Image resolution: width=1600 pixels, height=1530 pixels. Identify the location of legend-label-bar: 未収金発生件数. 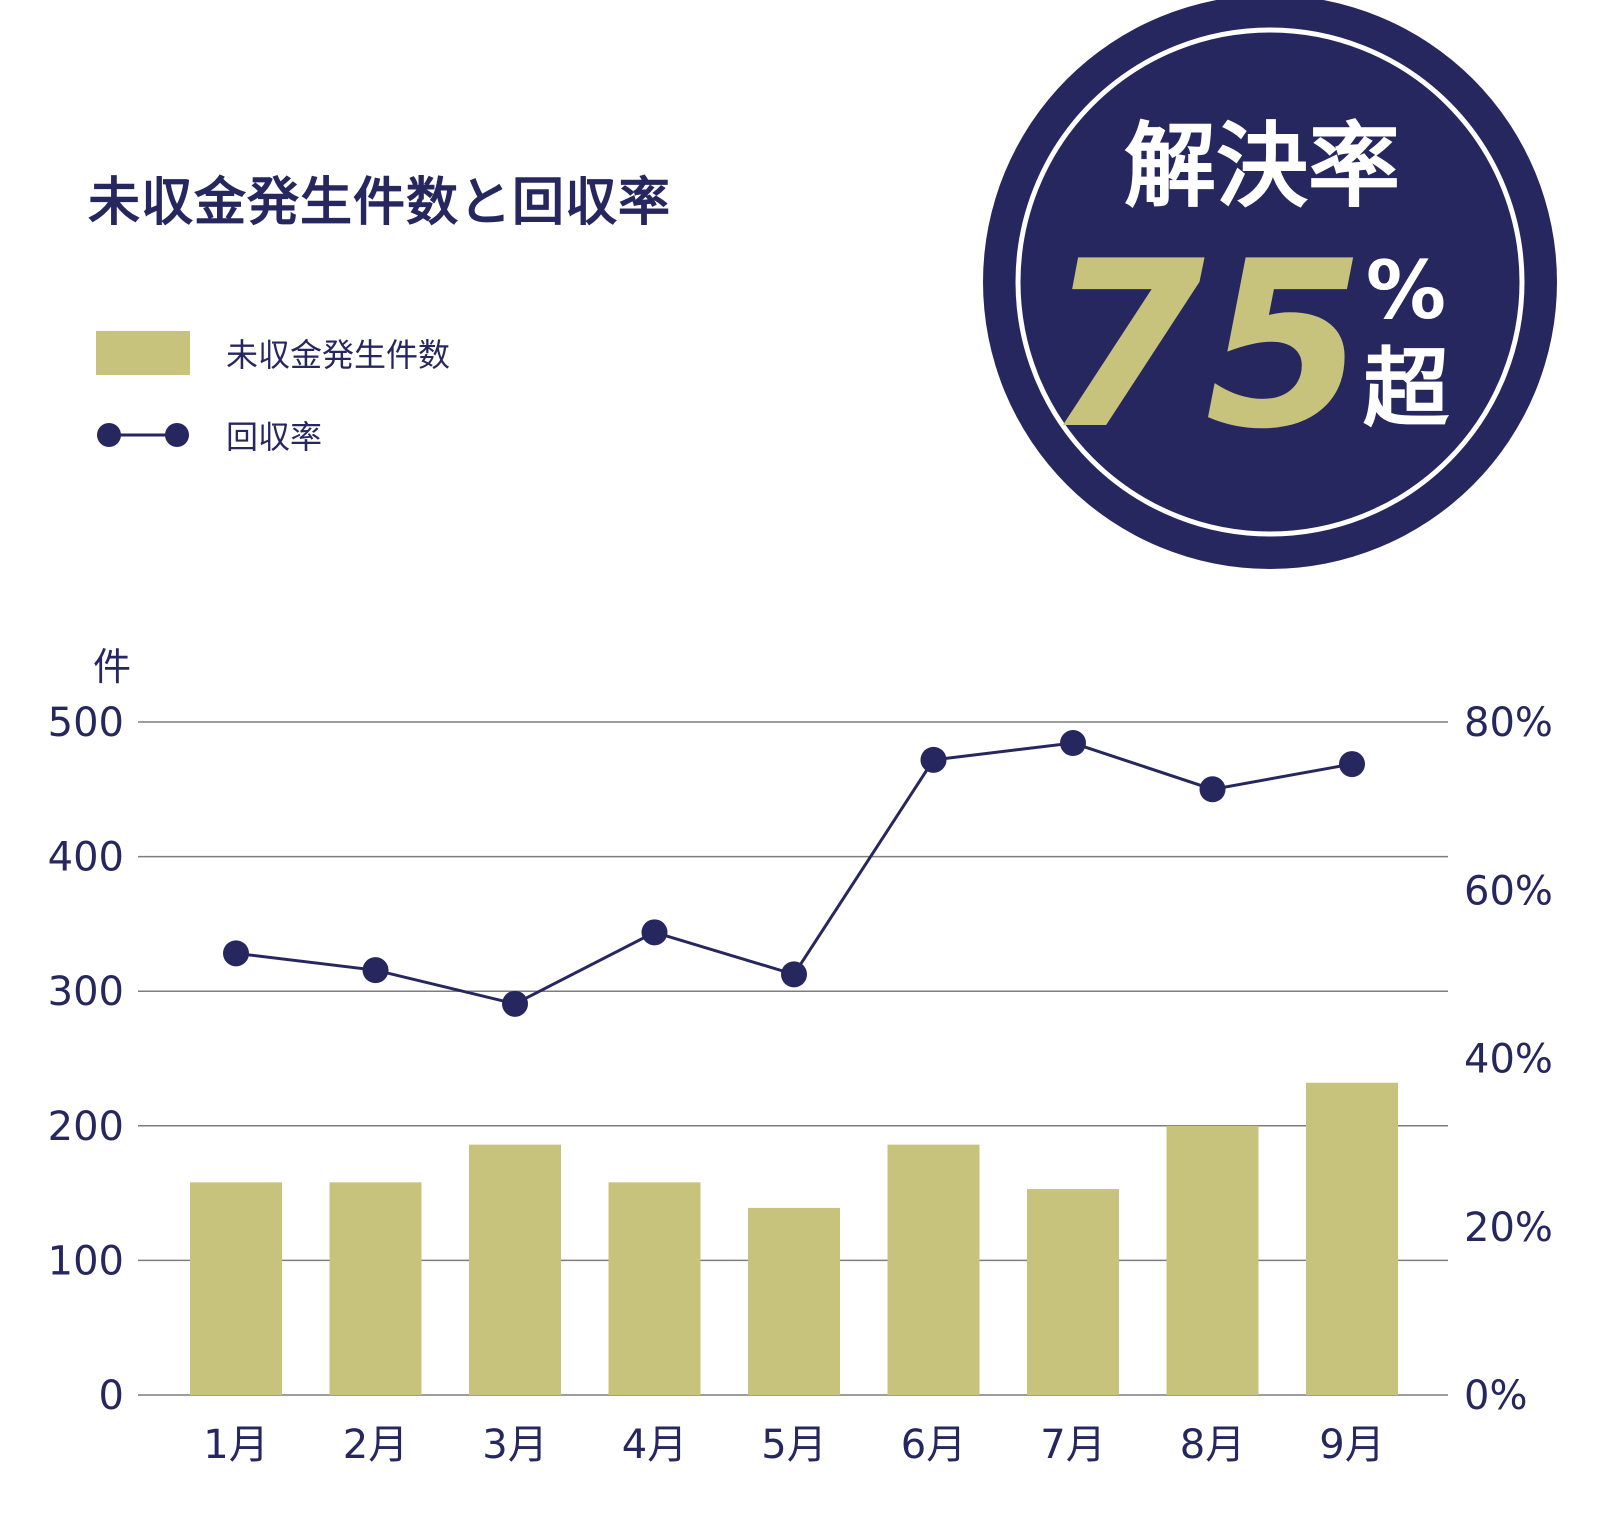
(338, 355).